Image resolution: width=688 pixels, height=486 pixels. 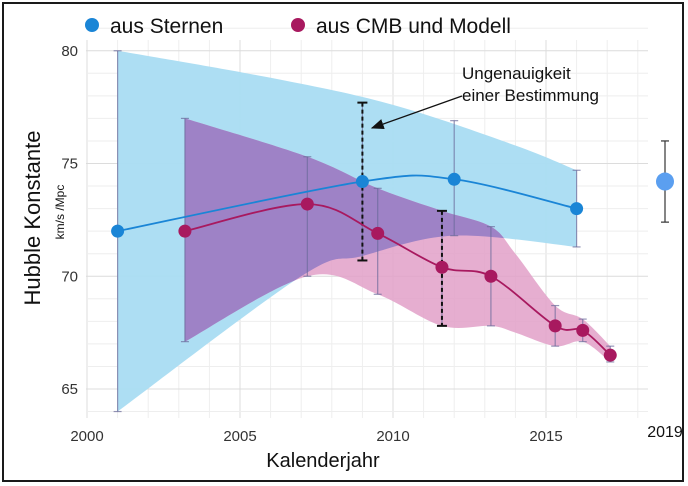 What do you see at coordinates (69, 51) in the screenshot?
I see `y-tick-label: 80` at bounding box center [69, 51].